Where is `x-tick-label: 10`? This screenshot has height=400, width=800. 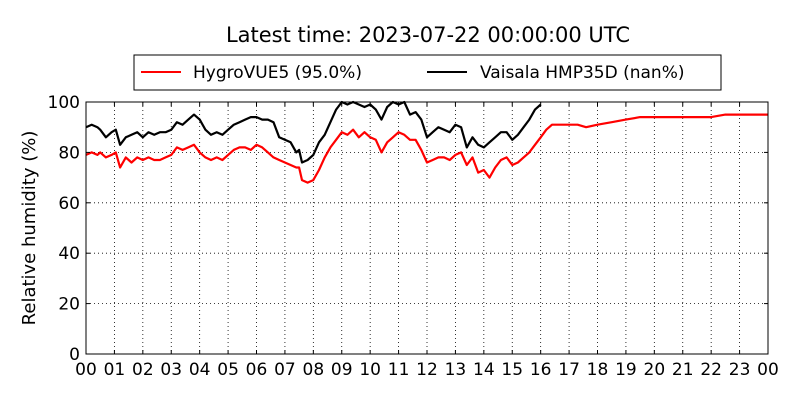 x-tick-label: 10 is located at coordinates (370, 370).